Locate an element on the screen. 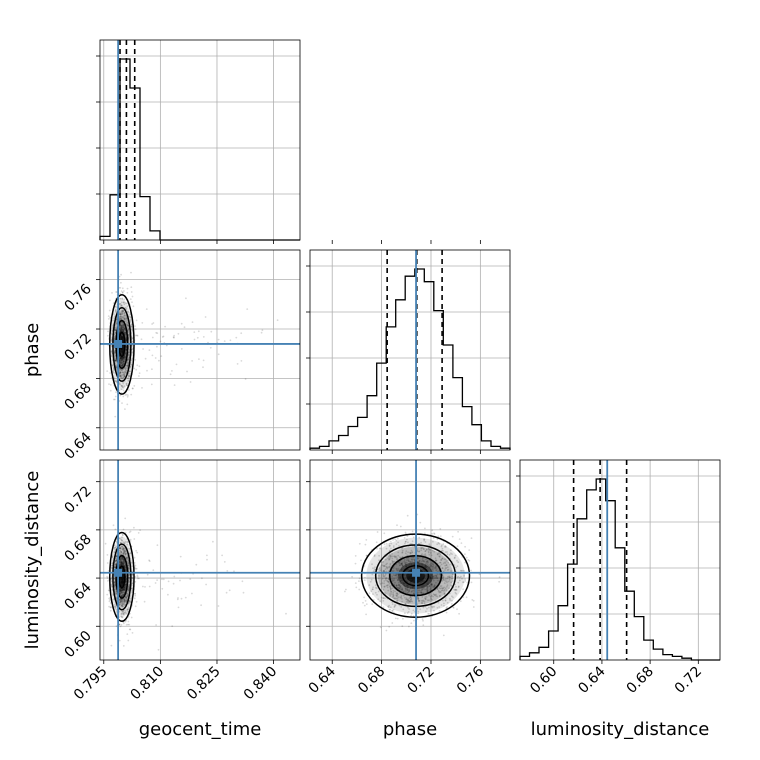 This screenshot has width=760, height=760. xtick-label-phase: 0.68 is located at coordinates (371, 680).